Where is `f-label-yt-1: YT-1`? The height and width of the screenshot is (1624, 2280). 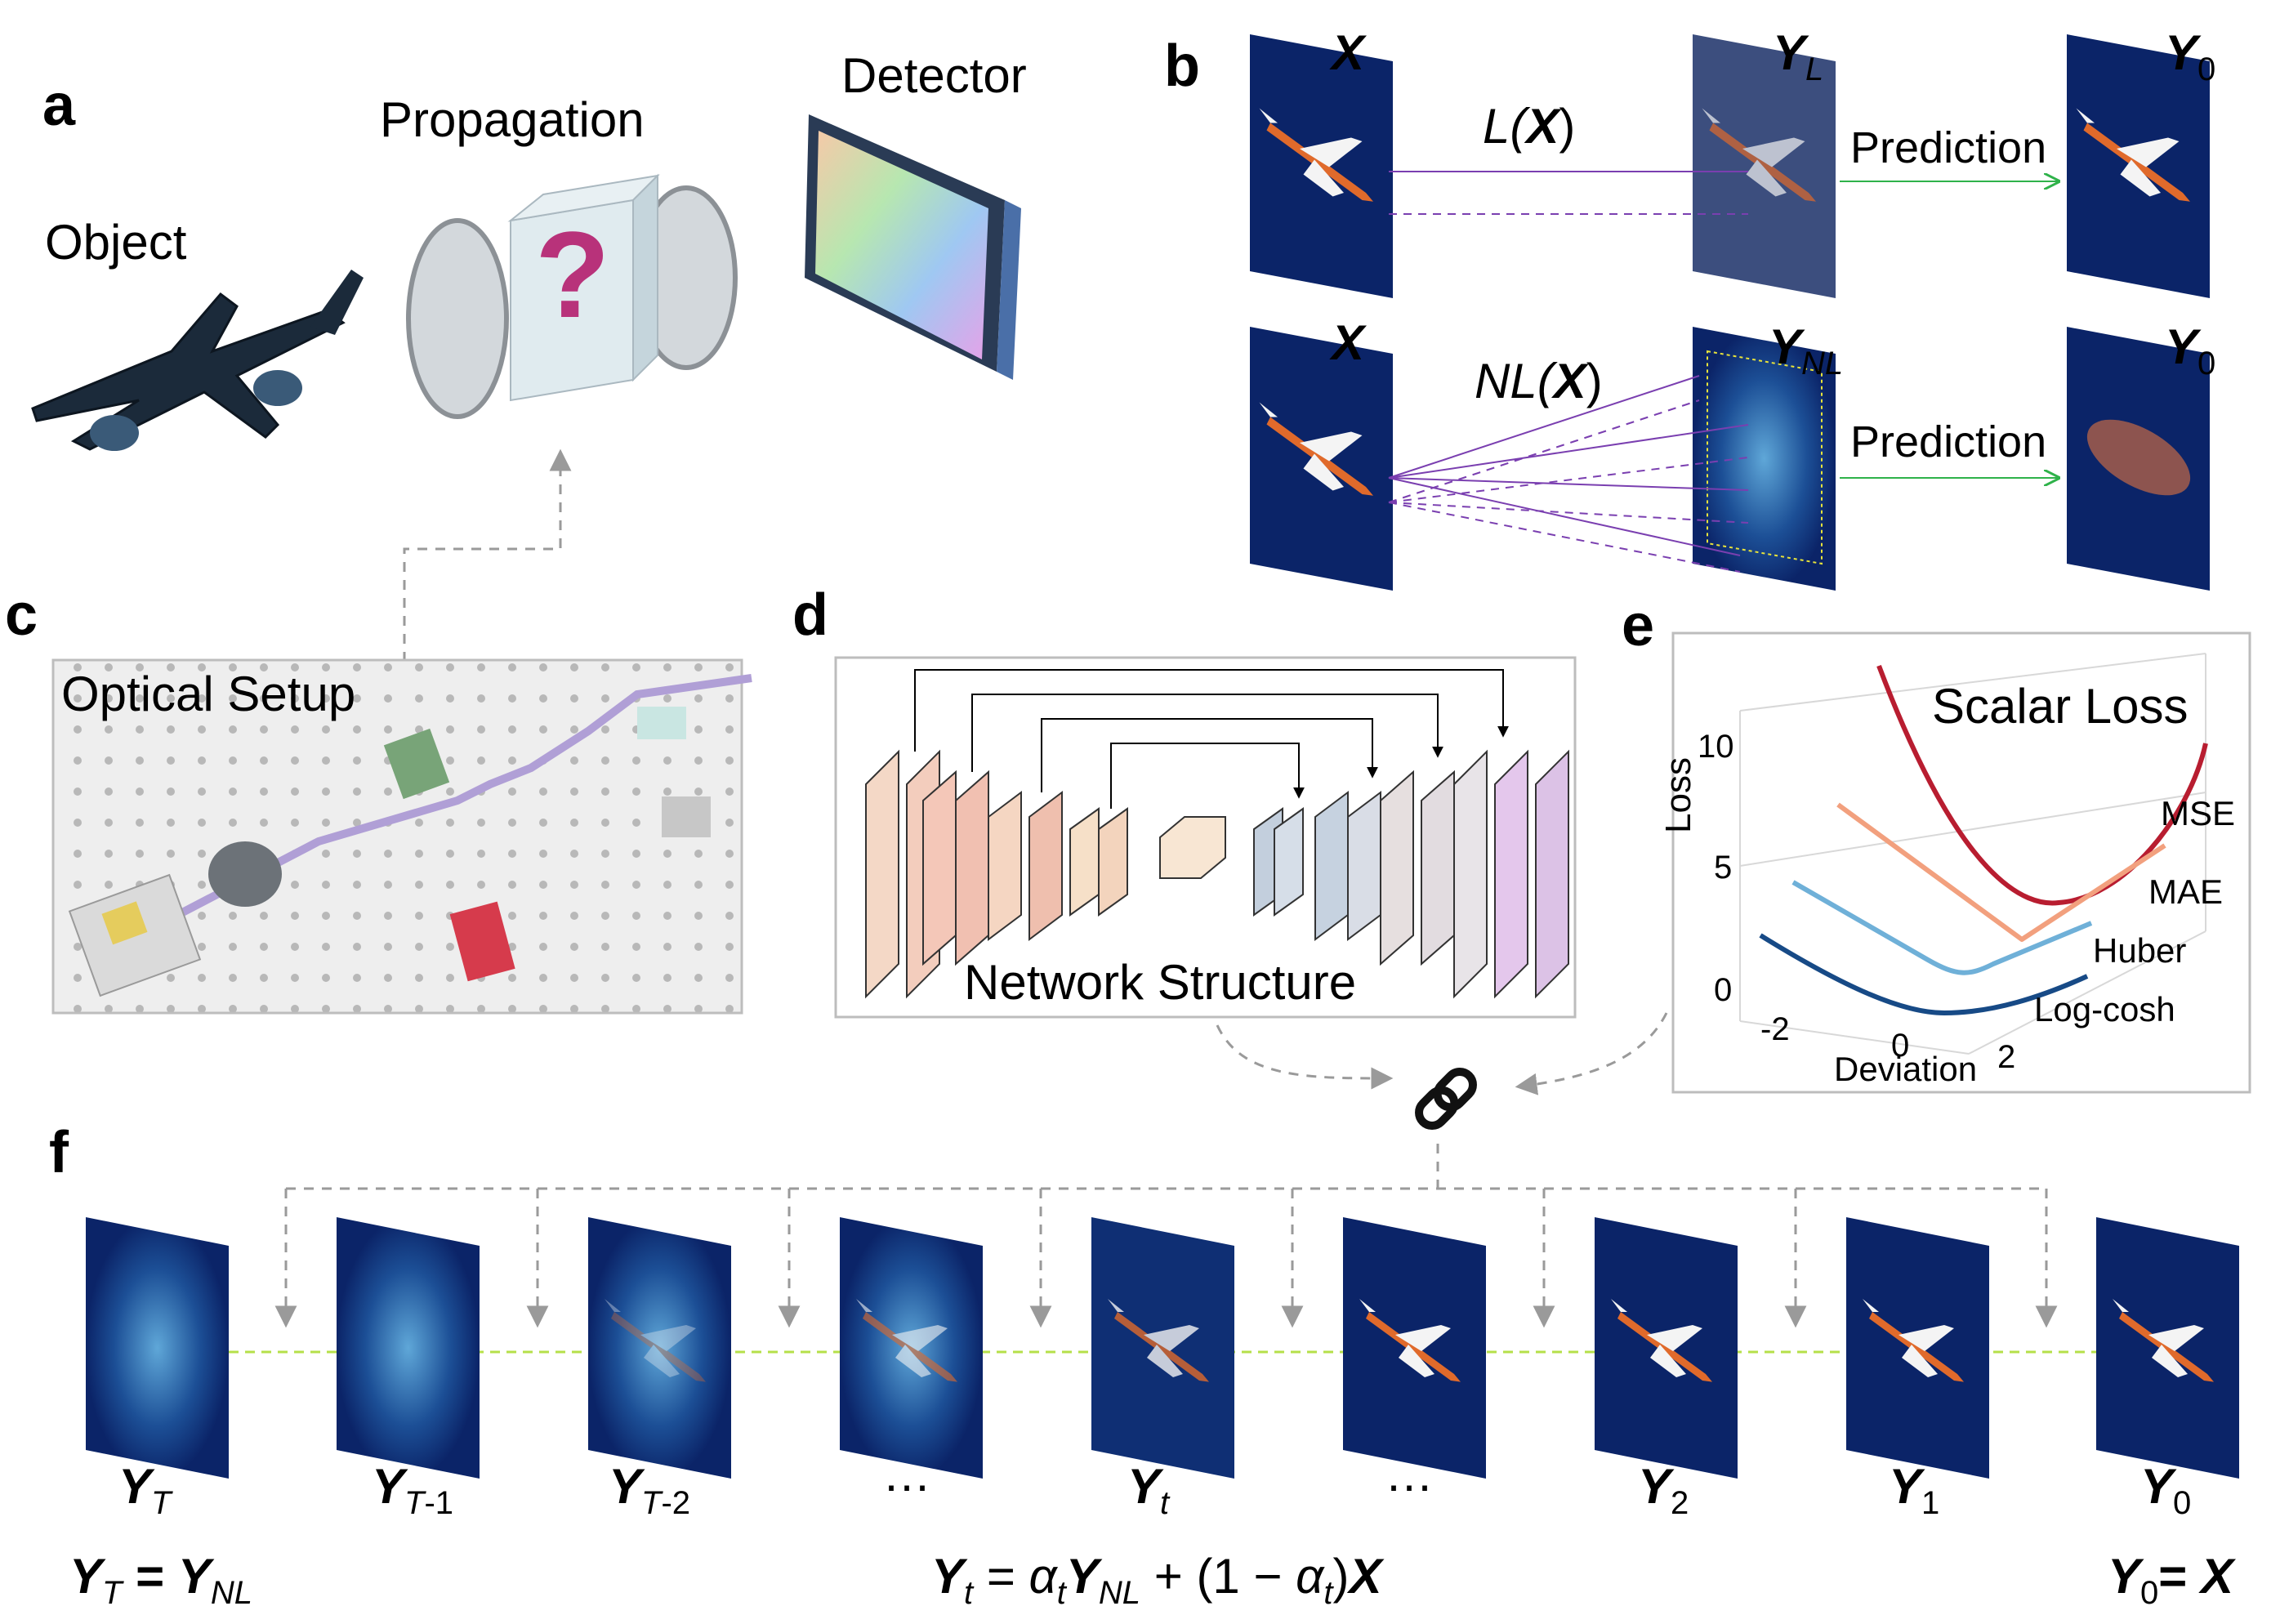 f-label-yt-1: YT-1 is located at coordinates (413, 1490).